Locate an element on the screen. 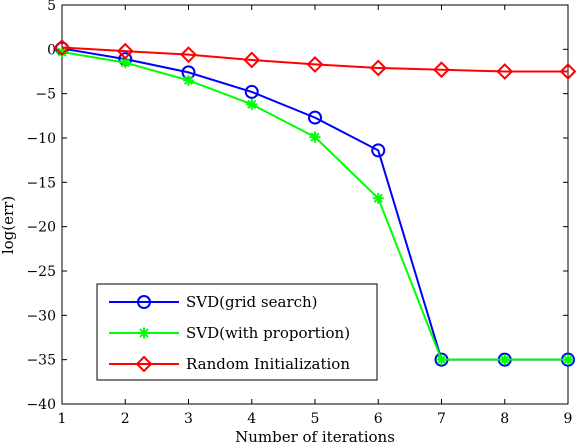 This screenshot has width=576, height=444. x-tick-label: 2 is located at coordinates (125, 419).